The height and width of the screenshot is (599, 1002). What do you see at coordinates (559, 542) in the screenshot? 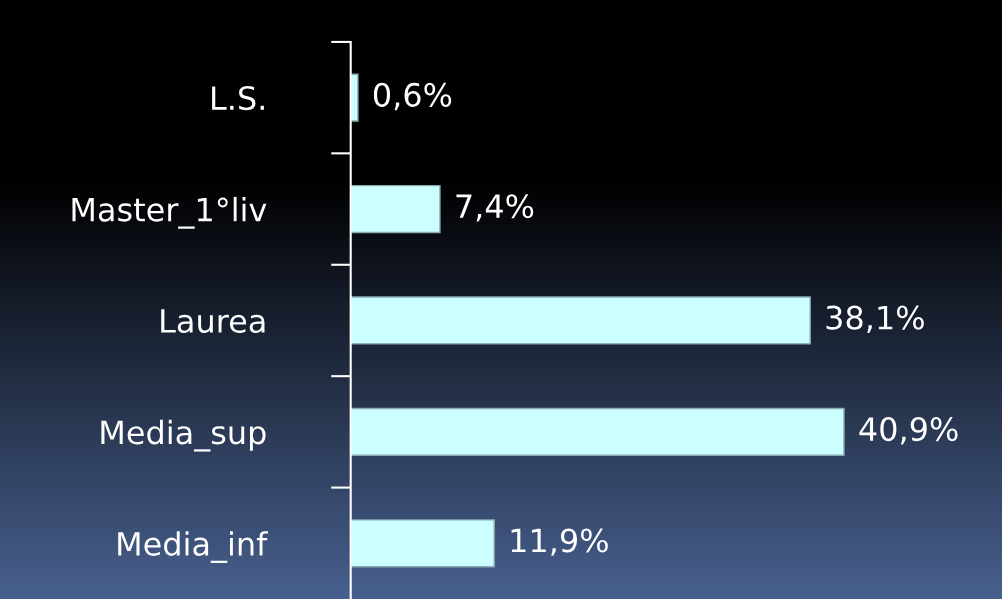
I see `data-label: 11,9%` at bounding box center [559, 542].